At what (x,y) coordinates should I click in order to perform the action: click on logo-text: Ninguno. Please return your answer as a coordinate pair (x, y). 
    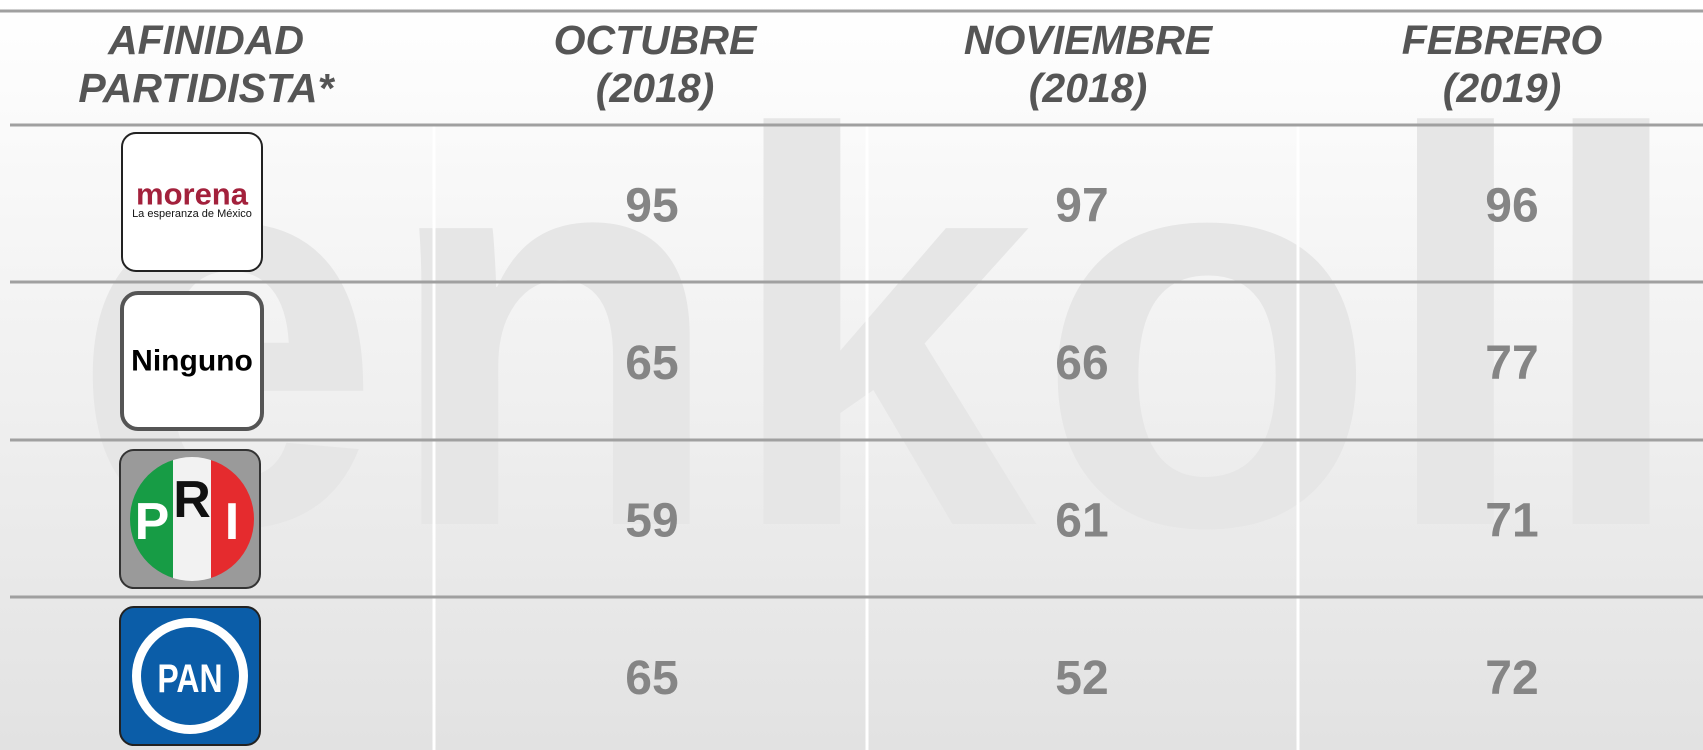
    Looking at the image, I should click on (192, 361).